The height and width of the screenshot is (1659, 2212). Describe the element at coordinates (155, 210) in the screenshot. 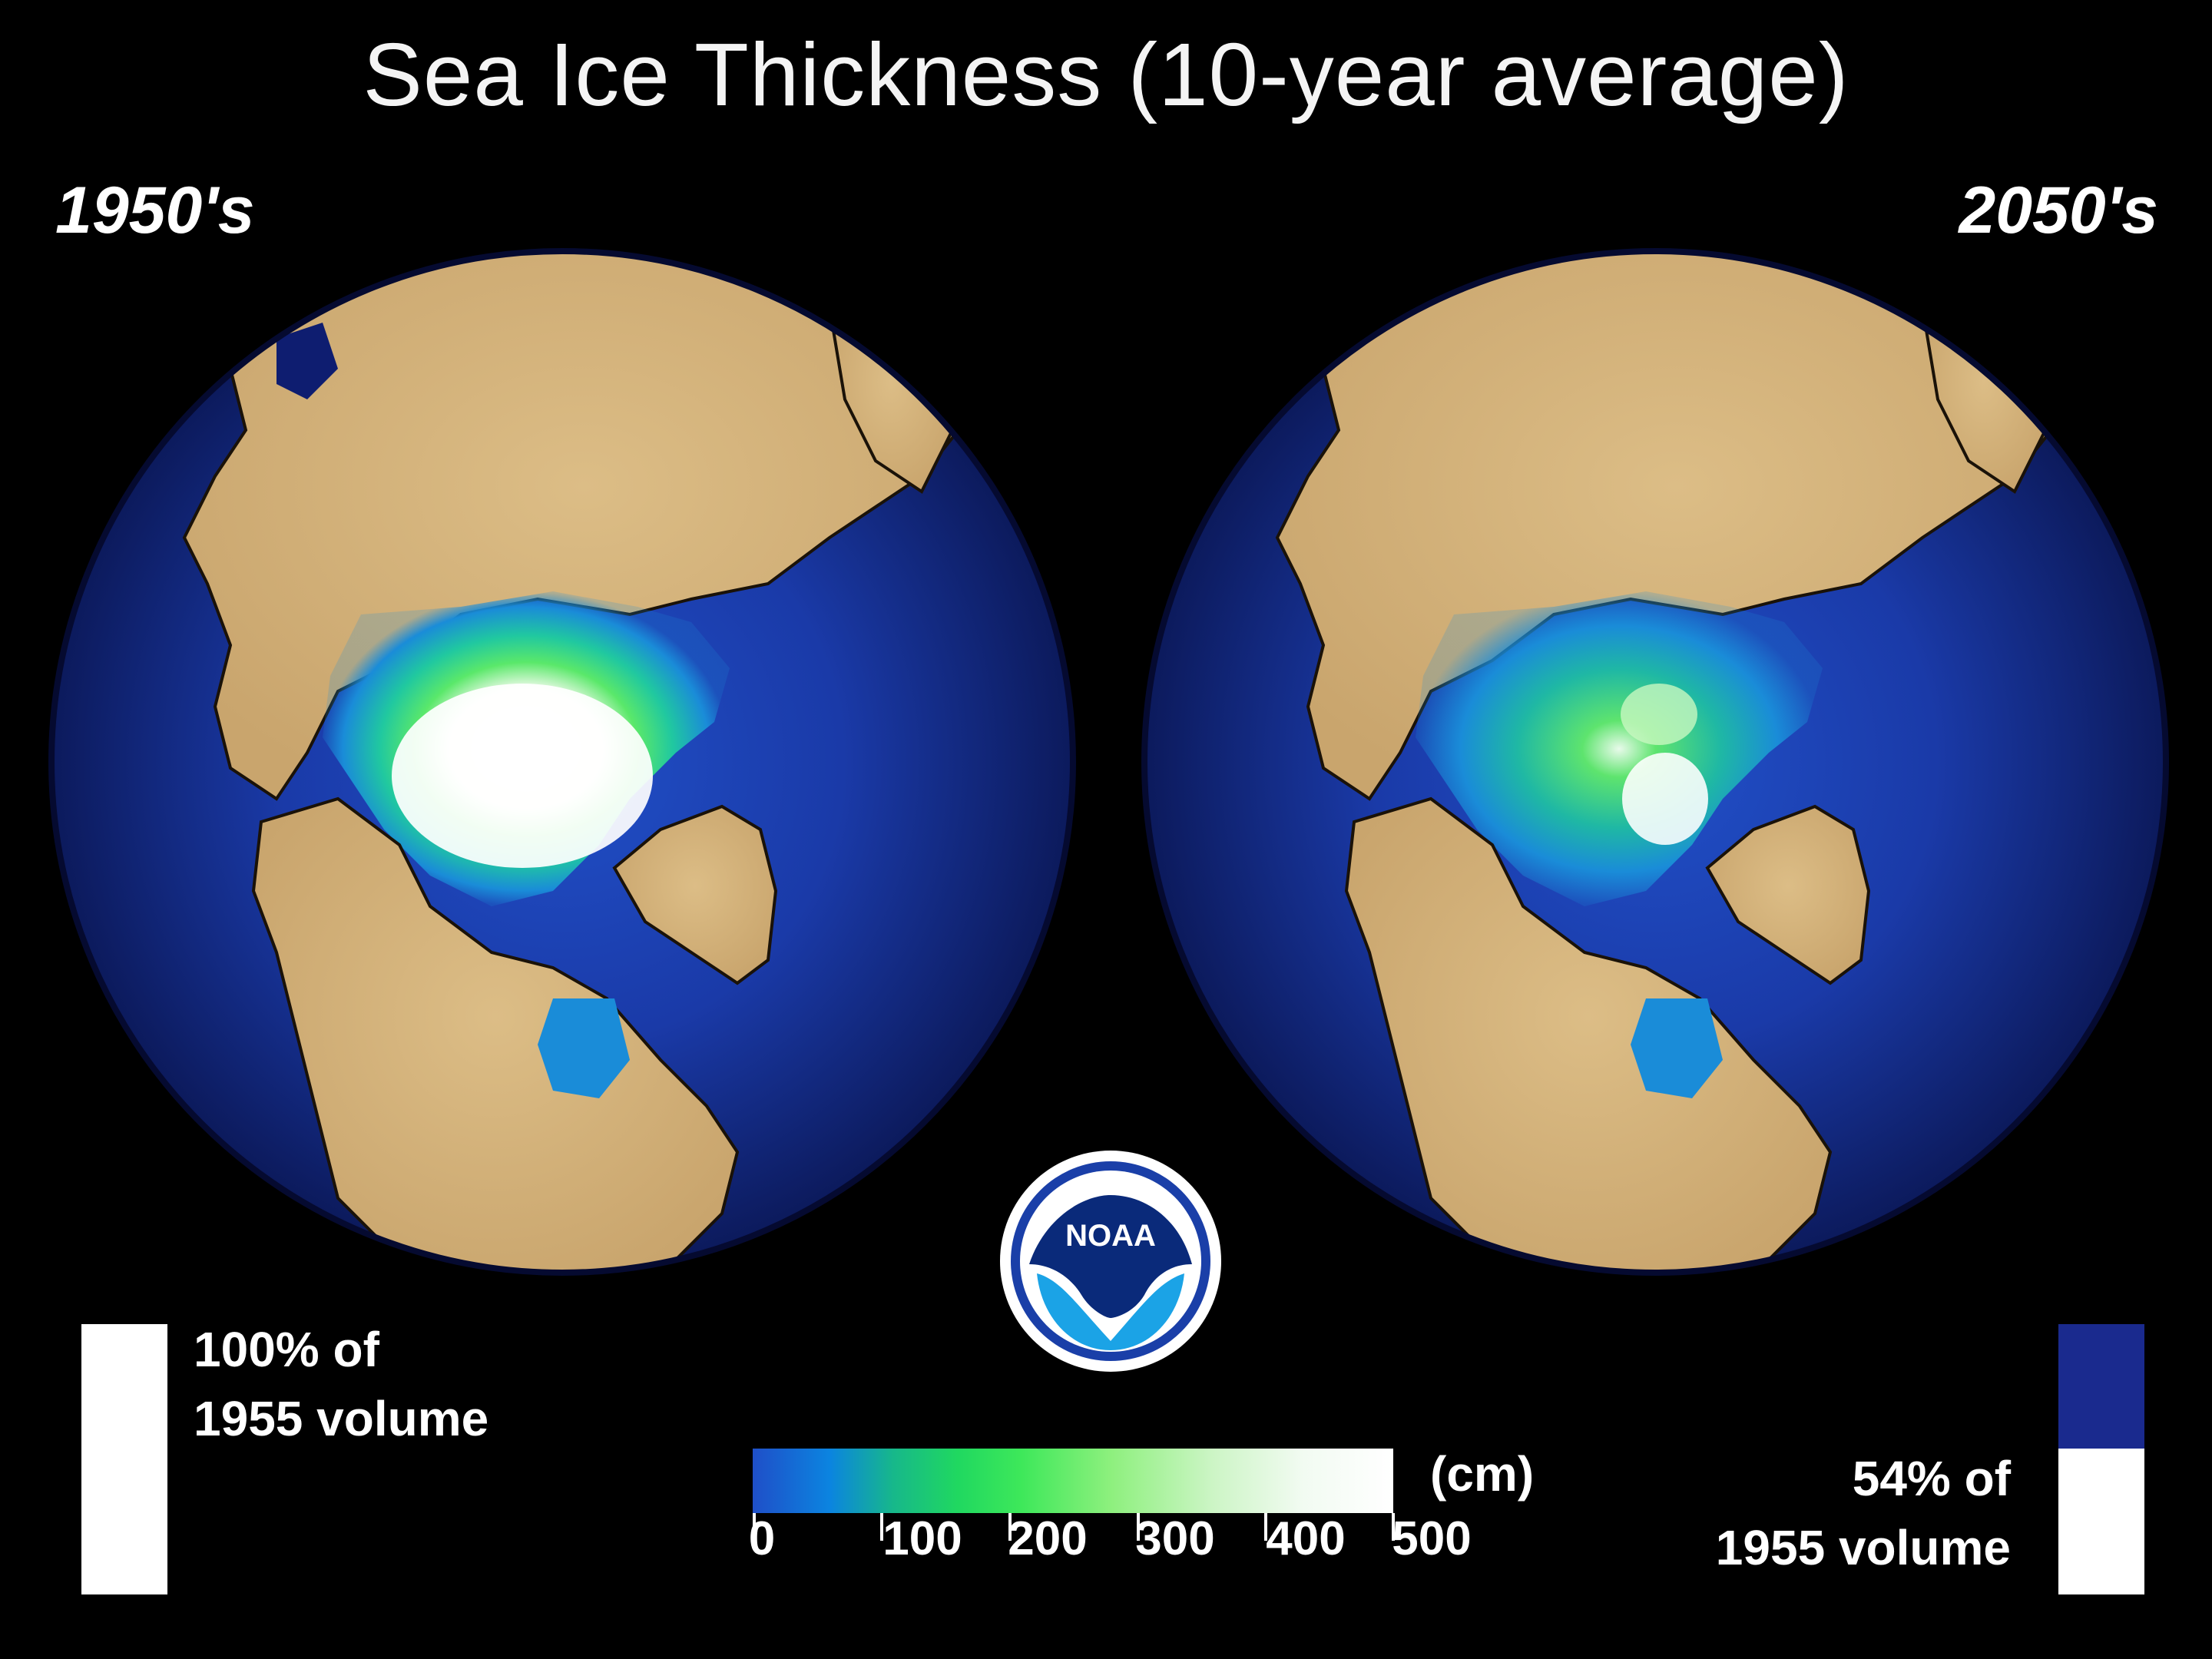

I see `era-label-1950s: 1950's` at that location.